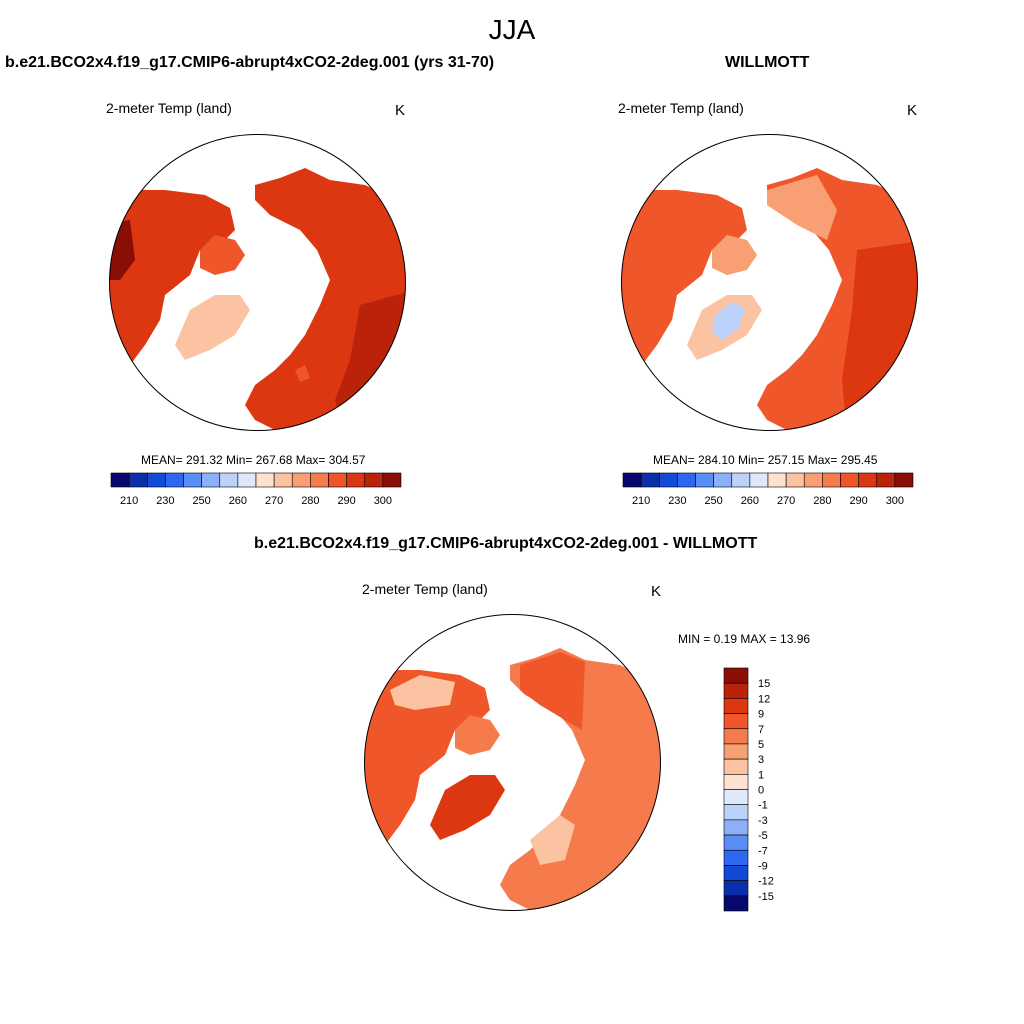 The width and height of the screenshot is (1024, 1024). I want to click on panel-3-colorbar-tick-label: -7, so click(763, 851).